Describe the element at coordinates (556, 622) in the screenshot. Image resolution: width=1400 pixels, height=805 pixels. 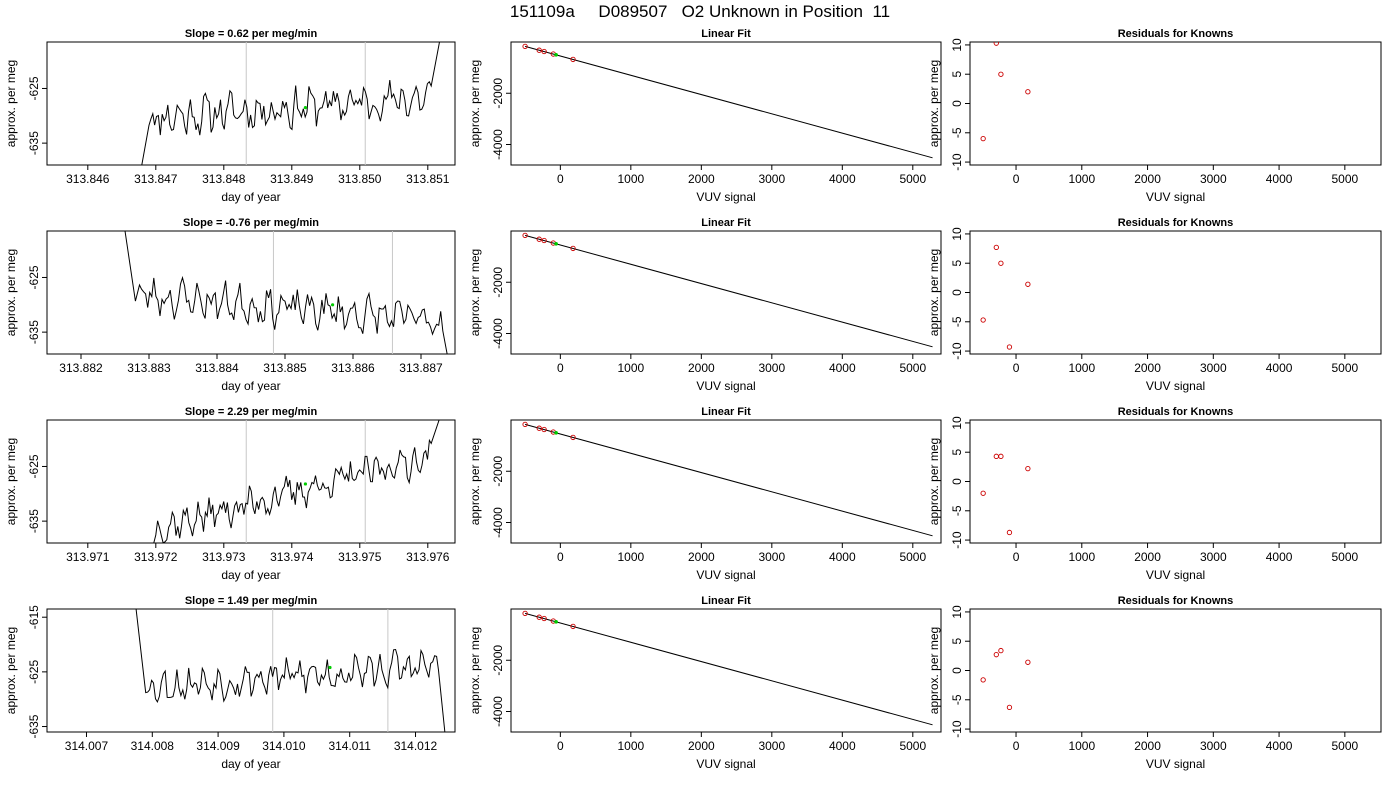
I see `unknown-point` at that location.